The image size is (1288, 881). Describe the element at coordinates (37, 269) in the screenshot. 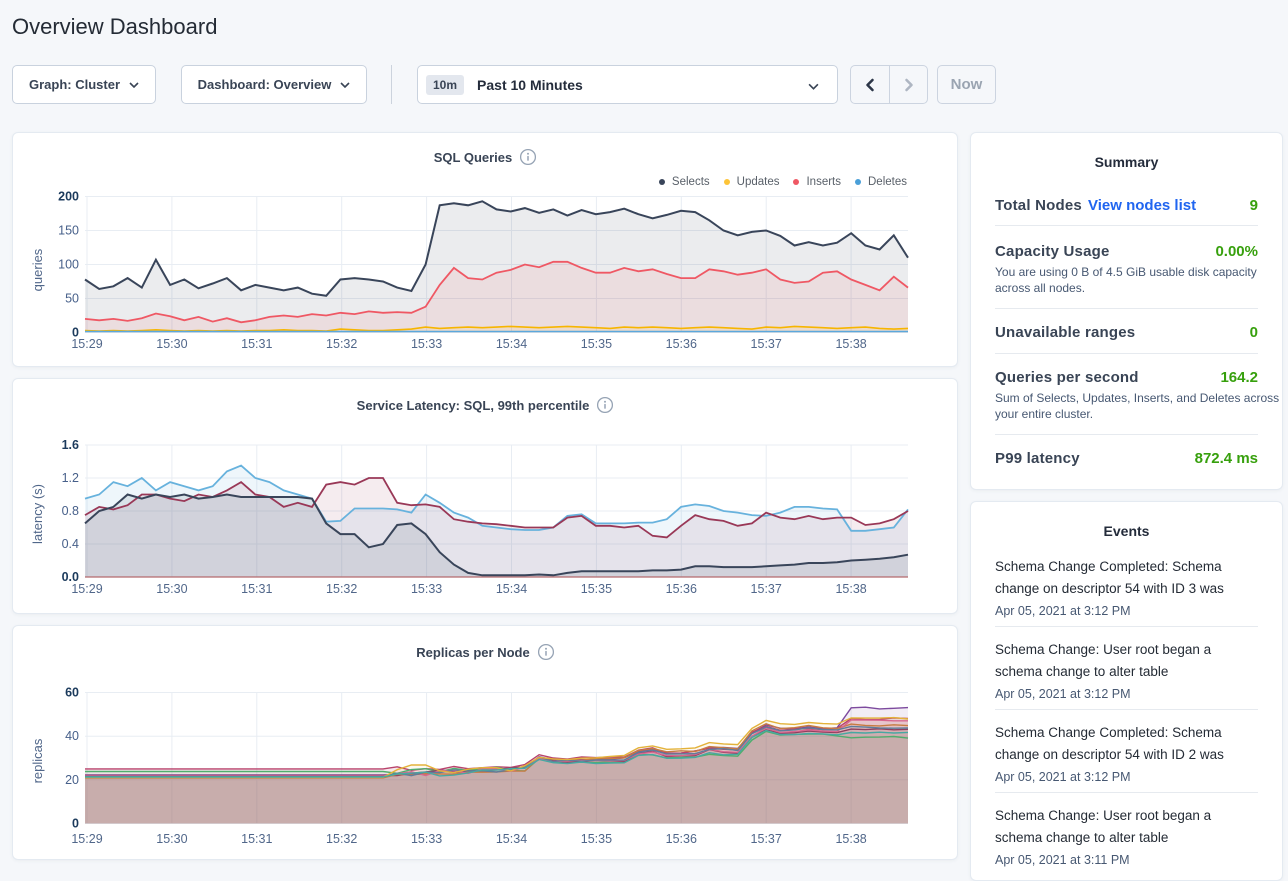

I see `svg-text: queries` at that location.